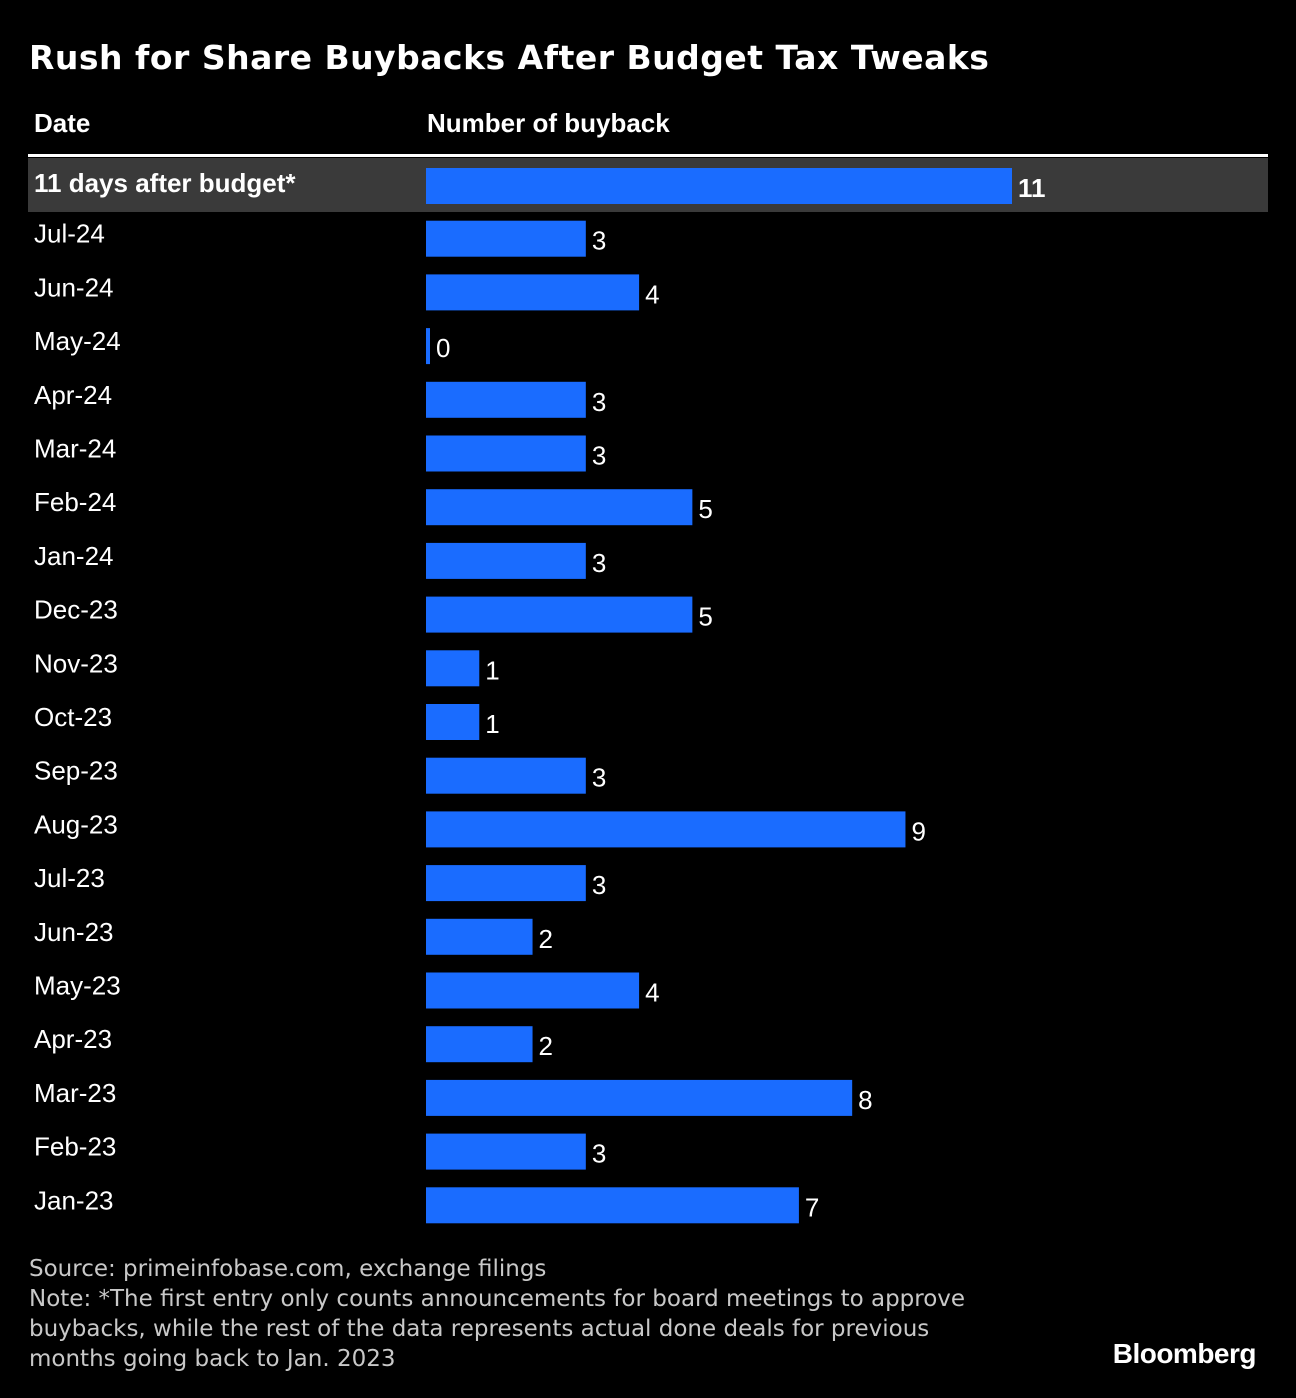 The height and width of the screenshot is (1398, 1296). I want to click on category-label: Apr-23, so click(73, 1039).